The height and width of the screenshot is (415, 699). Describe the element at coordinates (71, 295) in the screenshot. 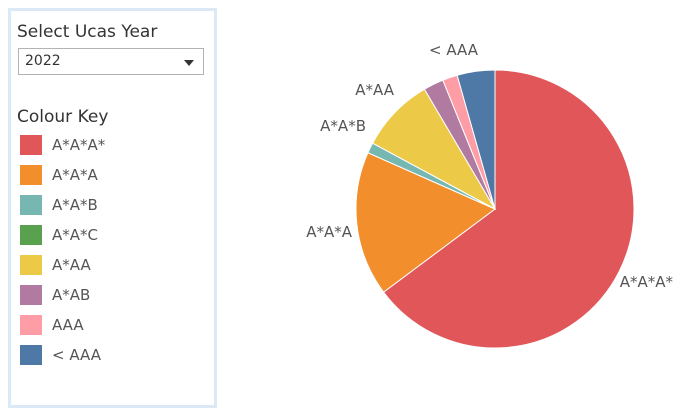

I see `legend-label: A*AB` at that location.